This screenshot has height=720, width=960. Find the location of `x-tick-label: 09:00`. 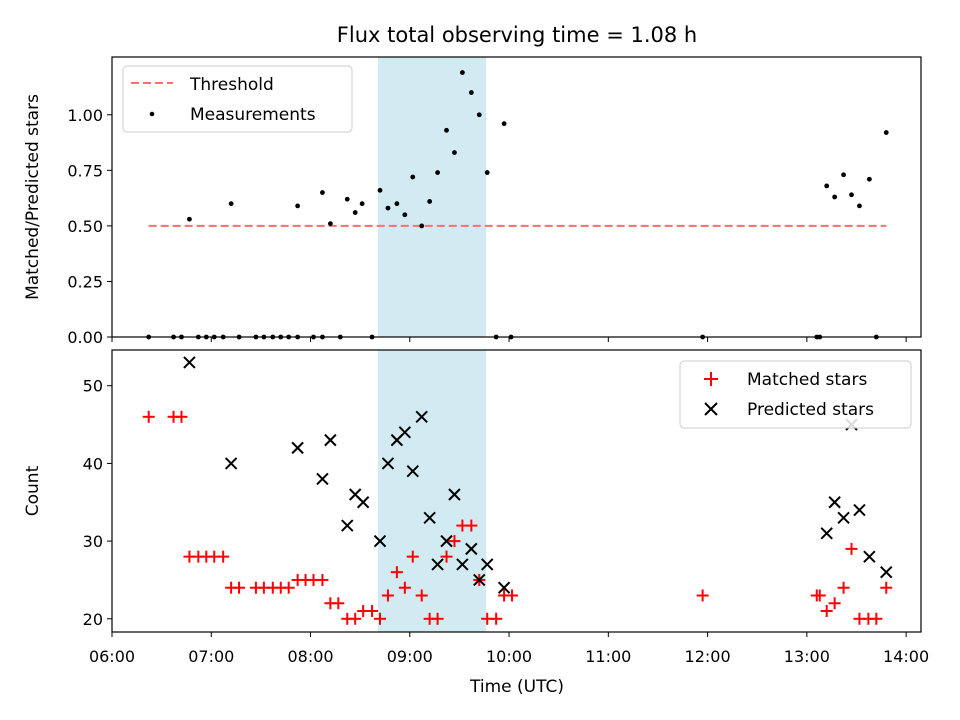

x-tick-label: 09:00 is located at coordinates (410, 656).